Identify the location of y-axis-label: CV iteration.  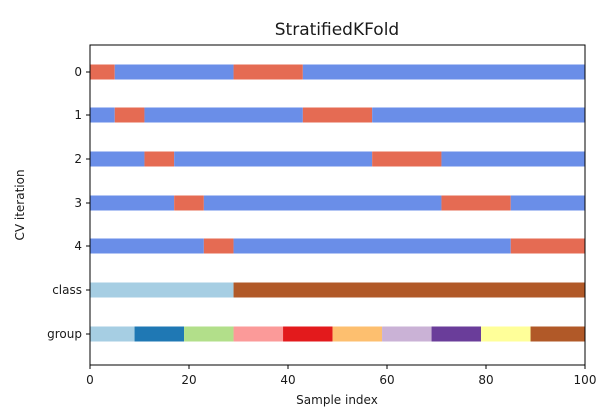
(20, 204).